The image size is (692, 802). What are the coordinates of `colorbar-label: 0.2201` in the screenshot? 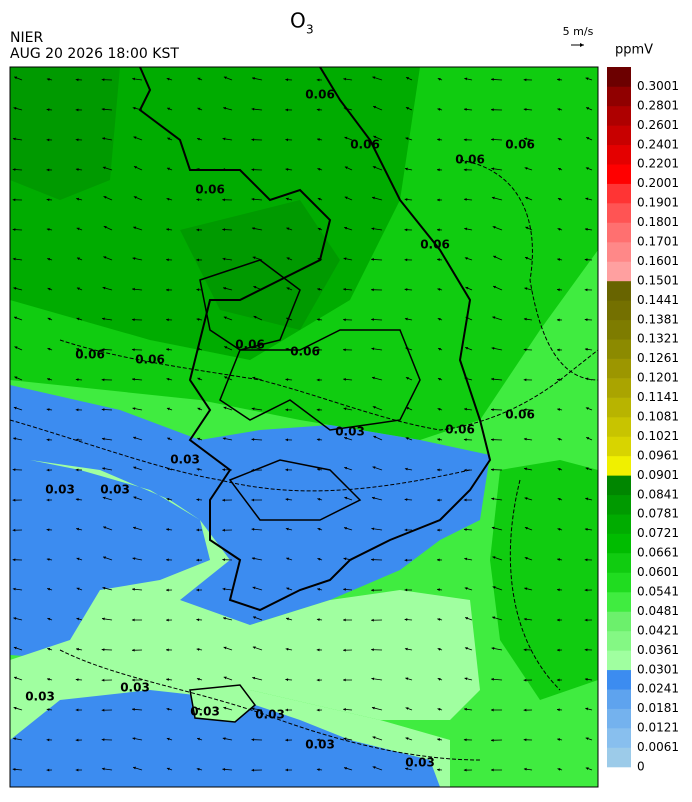 It's located at (658, 164).